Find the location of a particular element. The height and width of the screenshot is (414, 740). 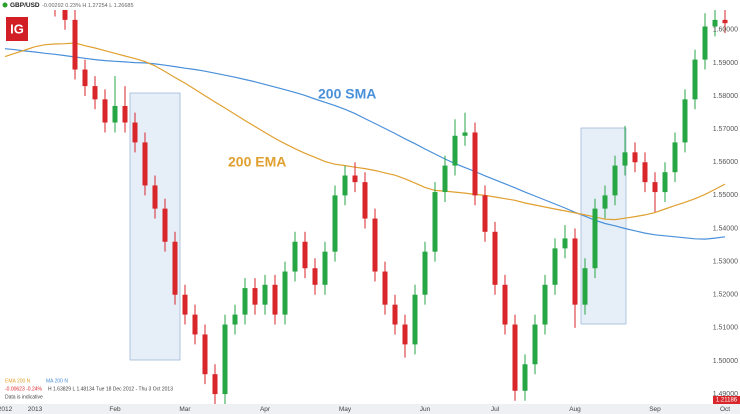

y-tick-label: 1.57000 is located at coordinates (725, 129).